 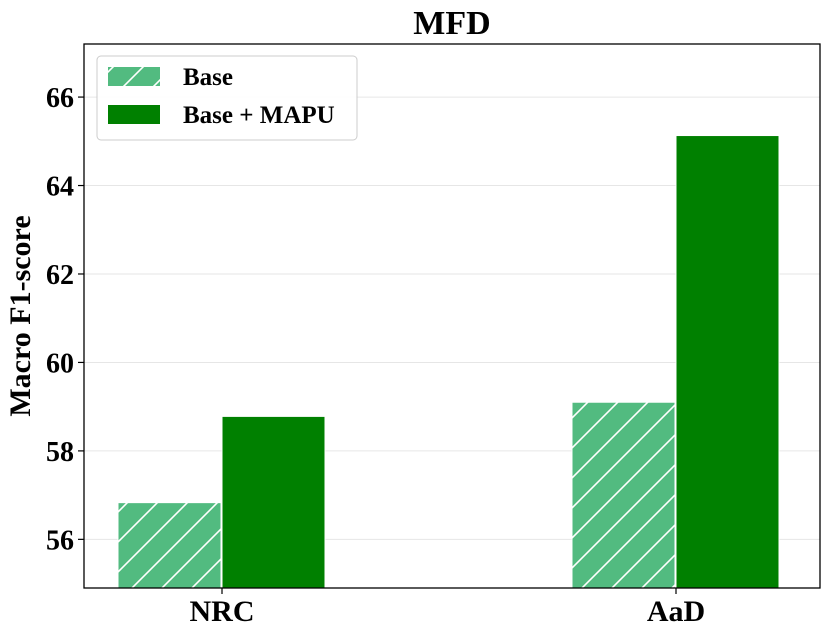 I want to click on x-axis-ticks: NRC AaD, so click(x=447, y=608).